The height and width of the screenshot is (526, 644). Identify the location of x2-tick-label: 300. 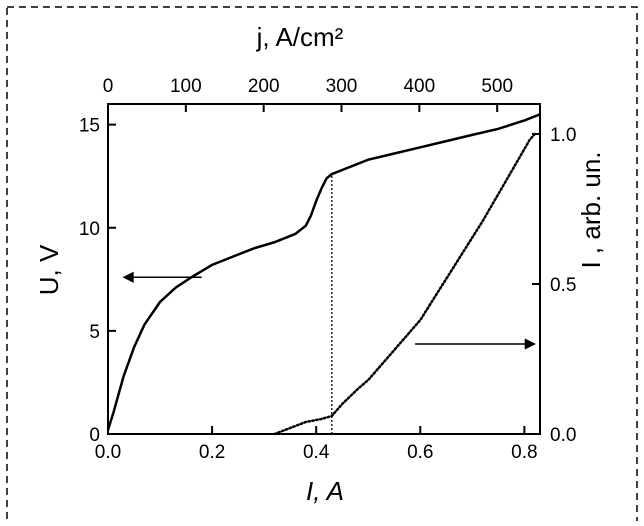
(342, 86).